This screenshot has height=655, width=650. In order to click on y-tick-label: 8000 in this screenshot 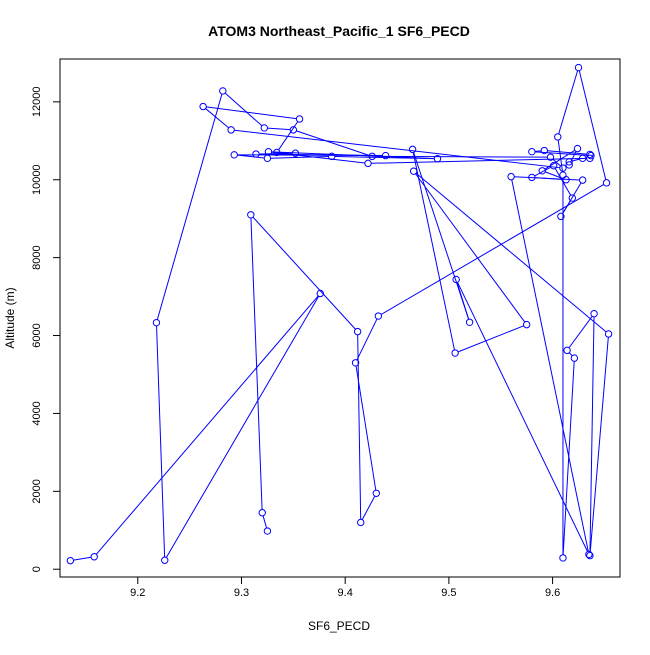, I will do `click(37, 257)`.